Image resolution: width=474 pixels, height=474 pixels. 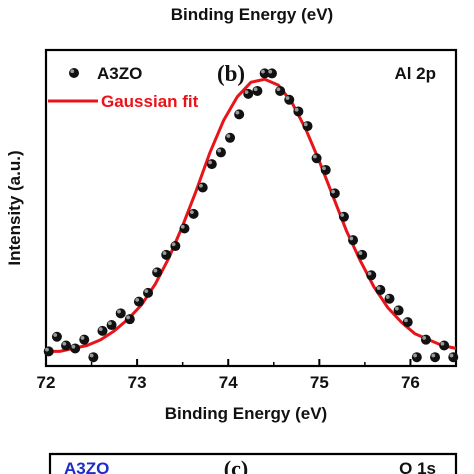 I want to click on y-axis-label: Intensity (a.u.), so click(x=14, y=207).